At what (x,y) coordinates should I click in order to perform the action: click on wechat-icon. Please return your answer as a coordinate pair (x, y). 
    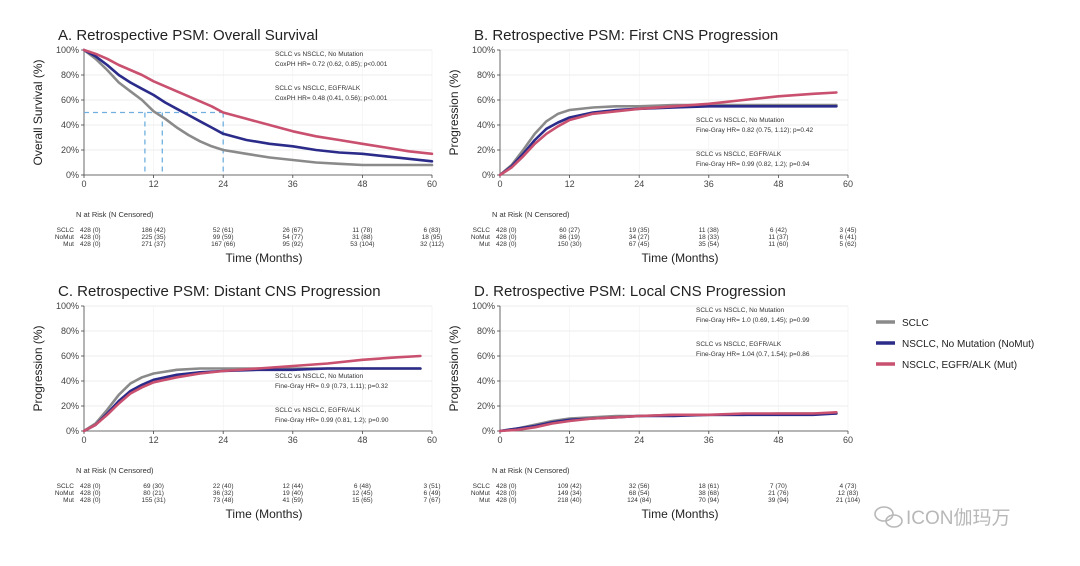
    Looking at the image, I should click on (888, 517).